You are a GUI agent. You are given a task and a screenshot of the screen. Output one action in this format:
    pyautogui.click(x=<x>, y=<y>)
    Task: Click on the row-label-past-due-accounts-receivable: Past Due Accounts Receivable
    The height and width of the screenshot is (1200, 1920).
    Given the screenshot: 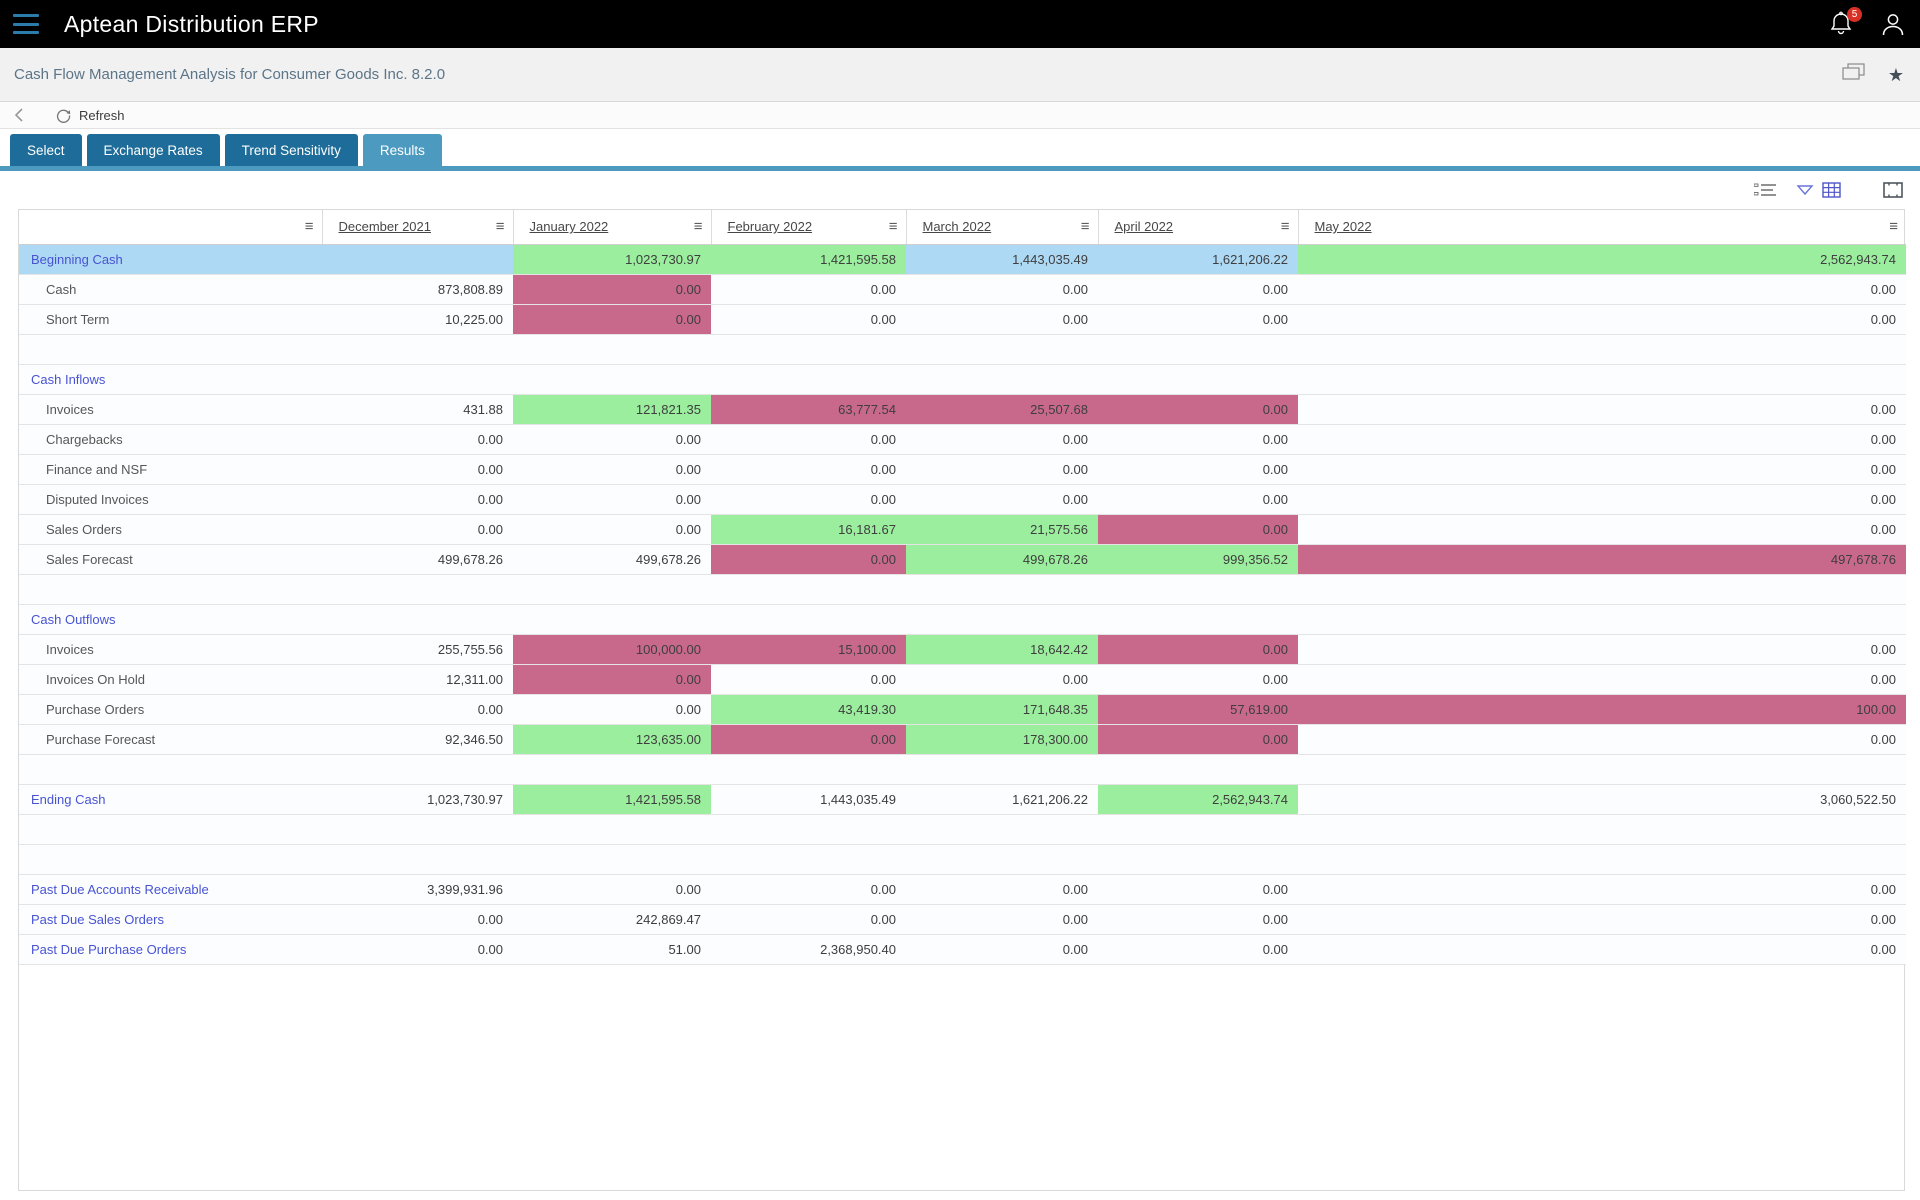 What is the action you would take?
    pyautogui.click(x=170, y=889)
    